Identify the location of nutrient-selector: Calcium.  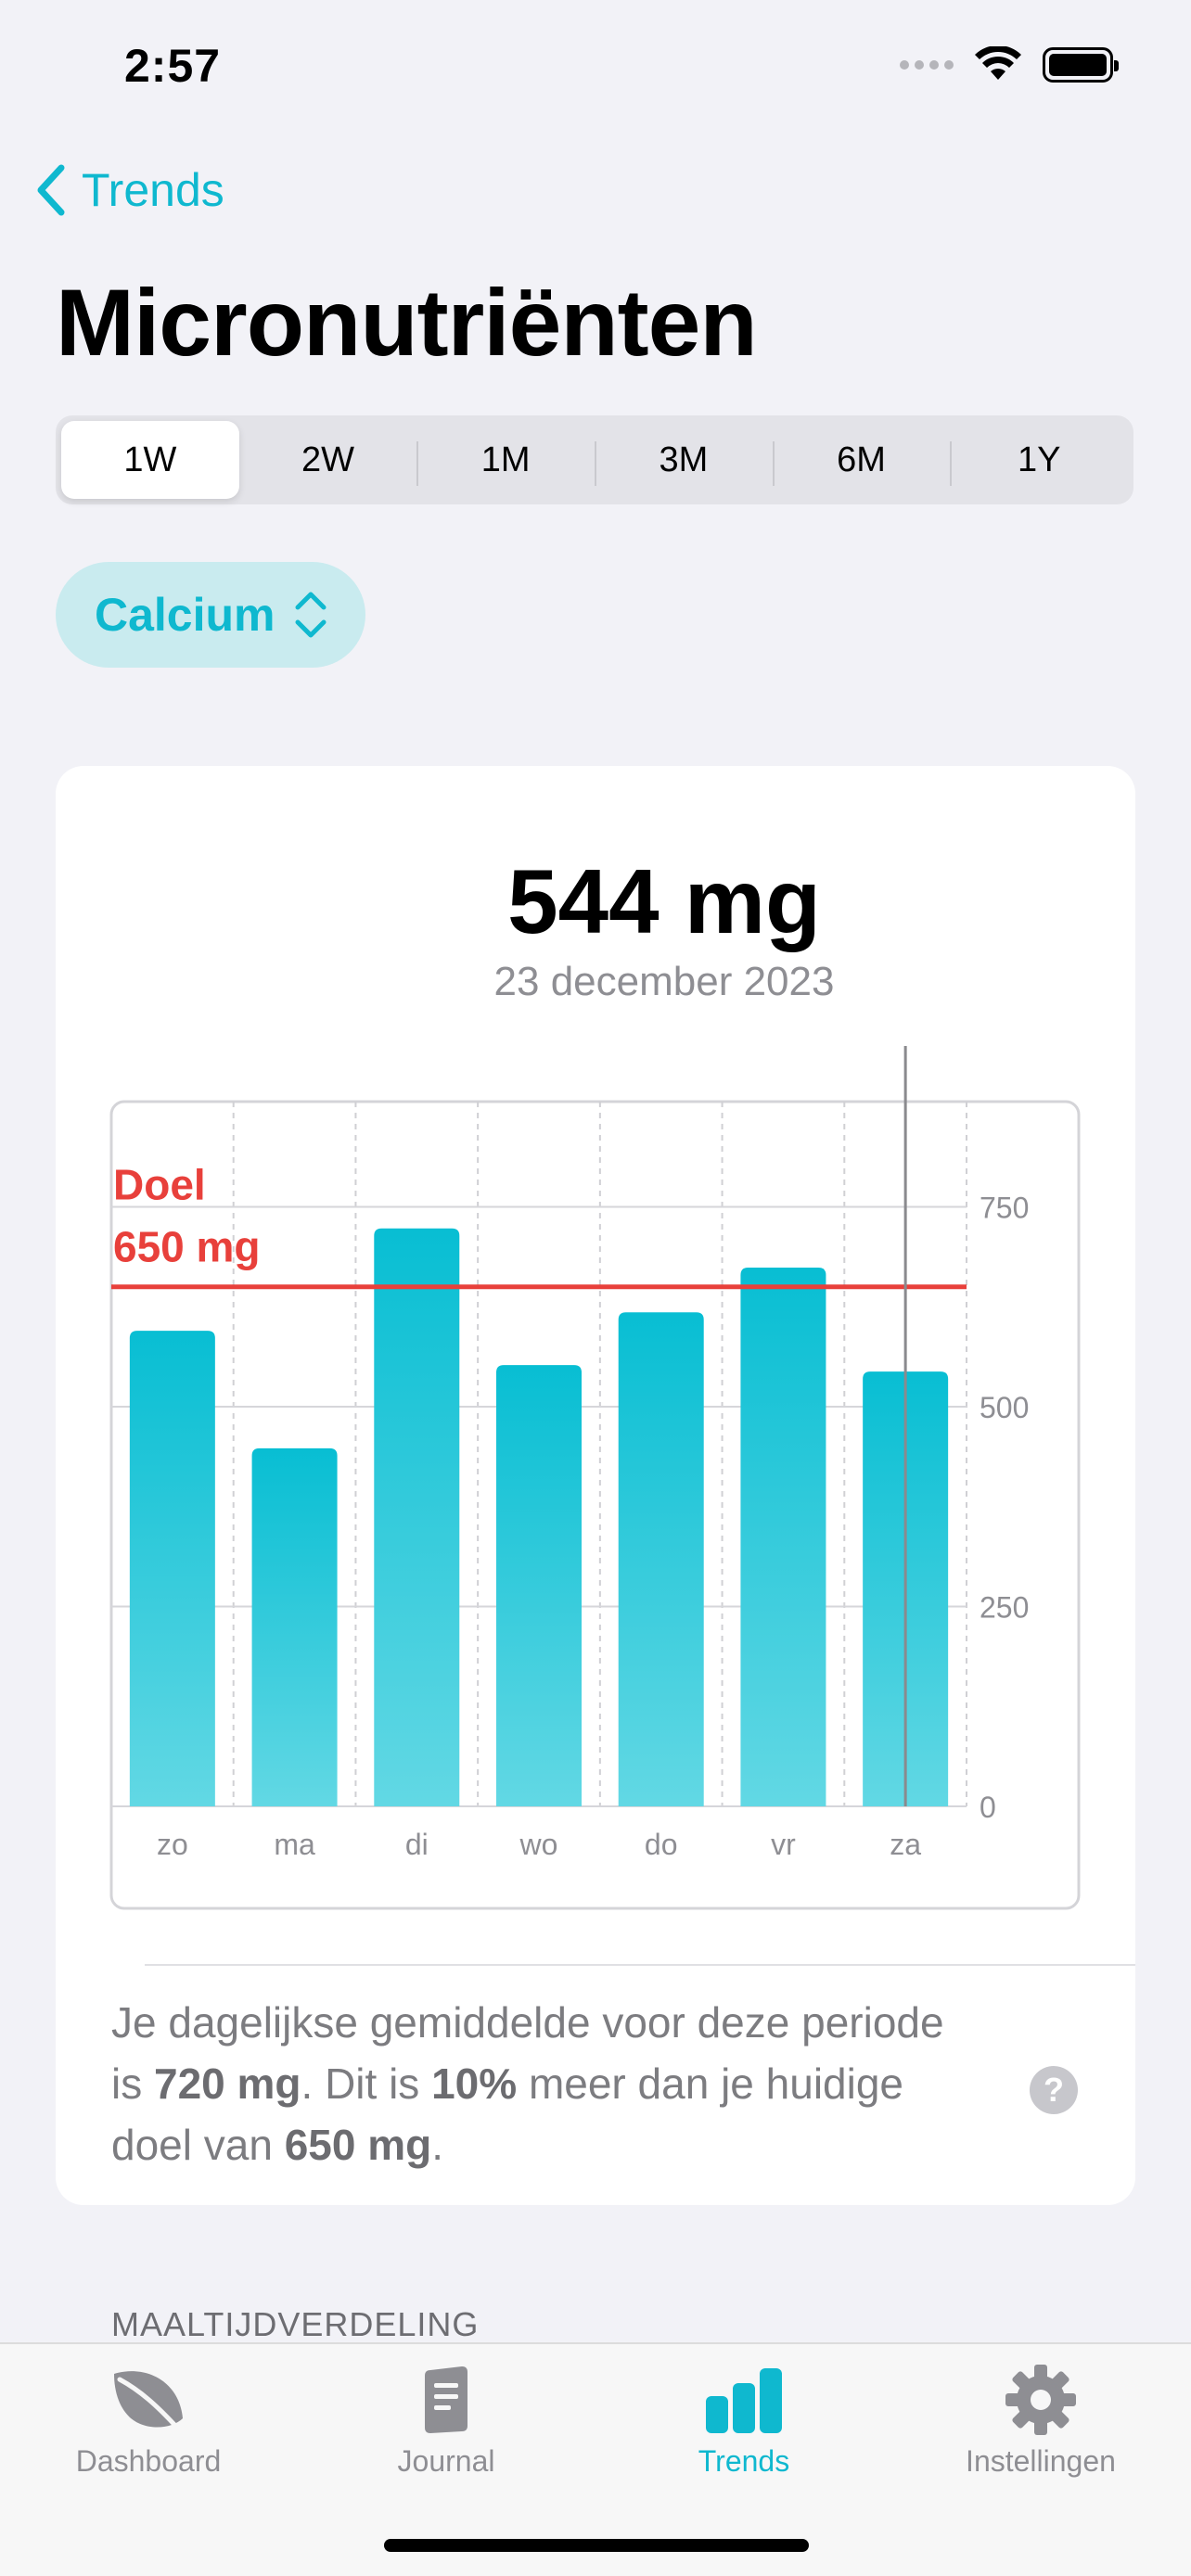
(210, 615).